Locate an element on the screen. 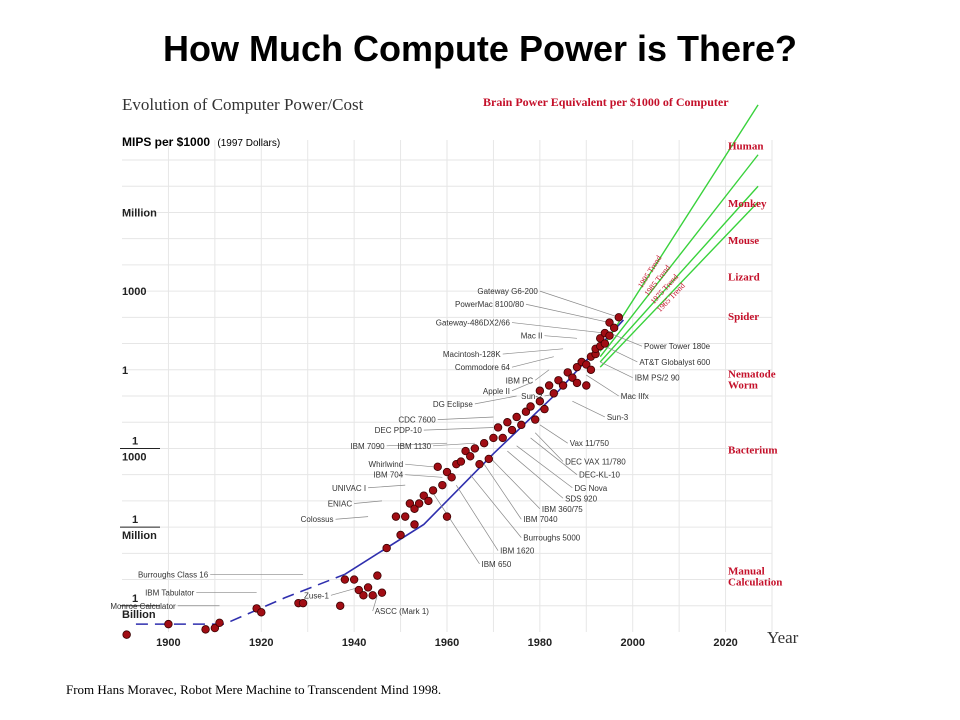  annotation-label: Zuse-1 is located at coordinates (316, 595).